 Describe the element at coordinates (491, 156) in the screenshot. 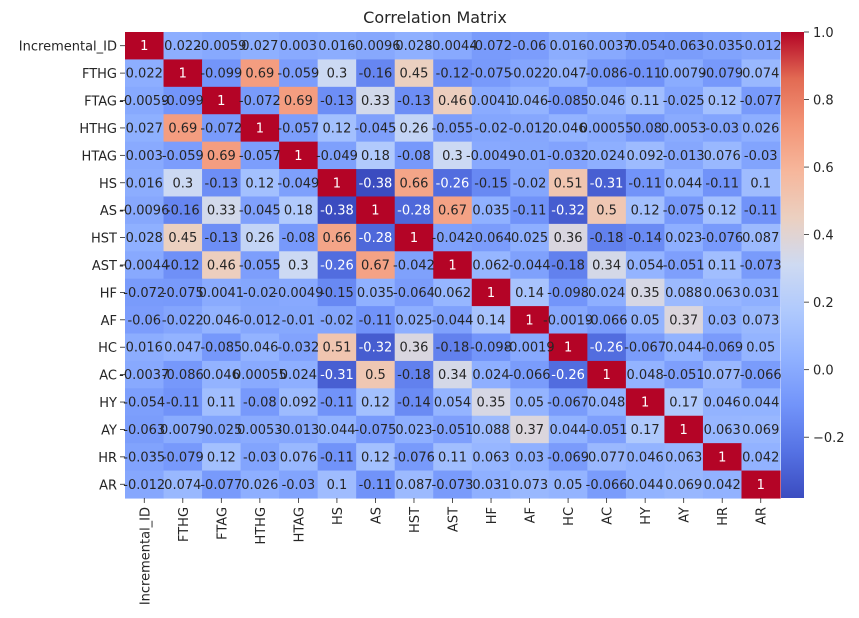

I see `cell-annotation: -0.0049` at that location.